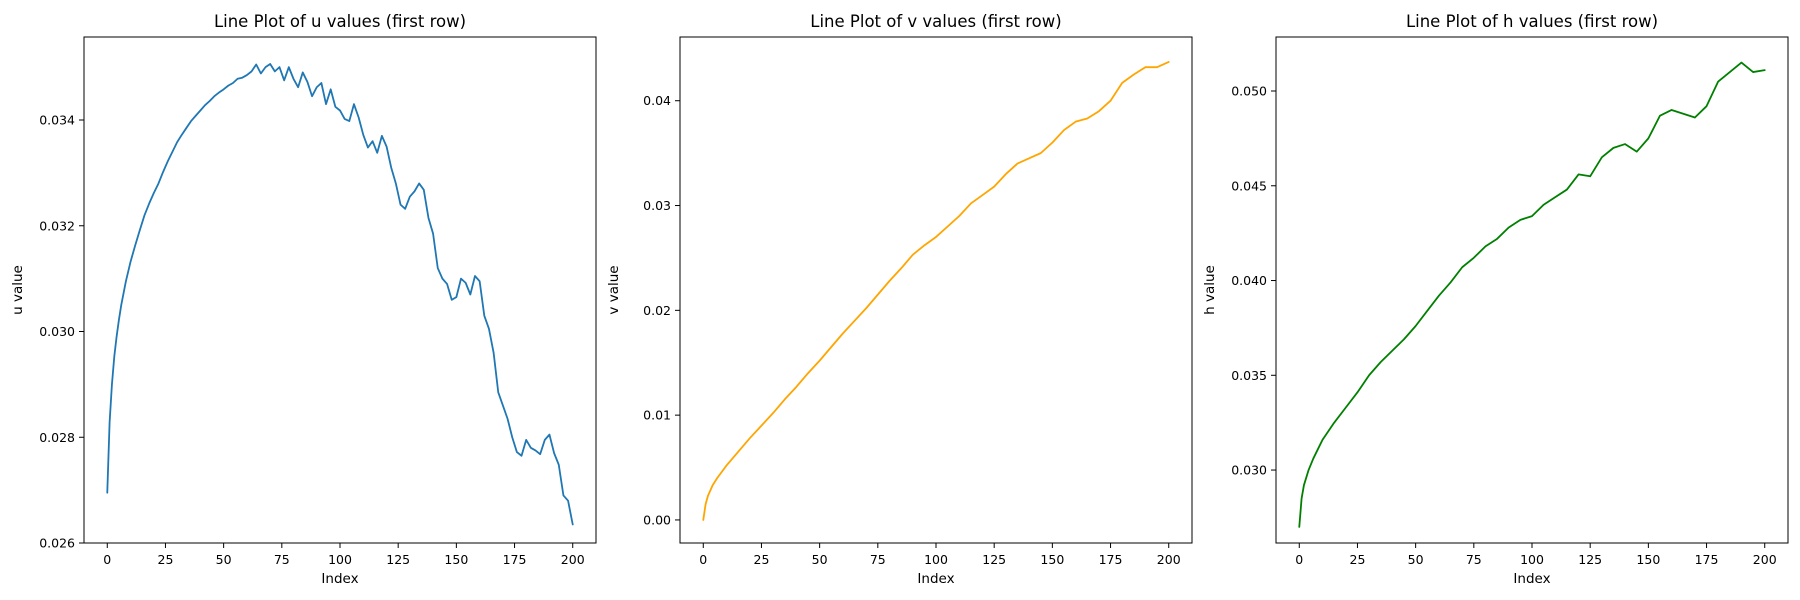  What do you see at coordinates (935, 21) in the screenshot?
I see `chart-title: Line Plot of v values (first row)` at bounding box center [935, 21].